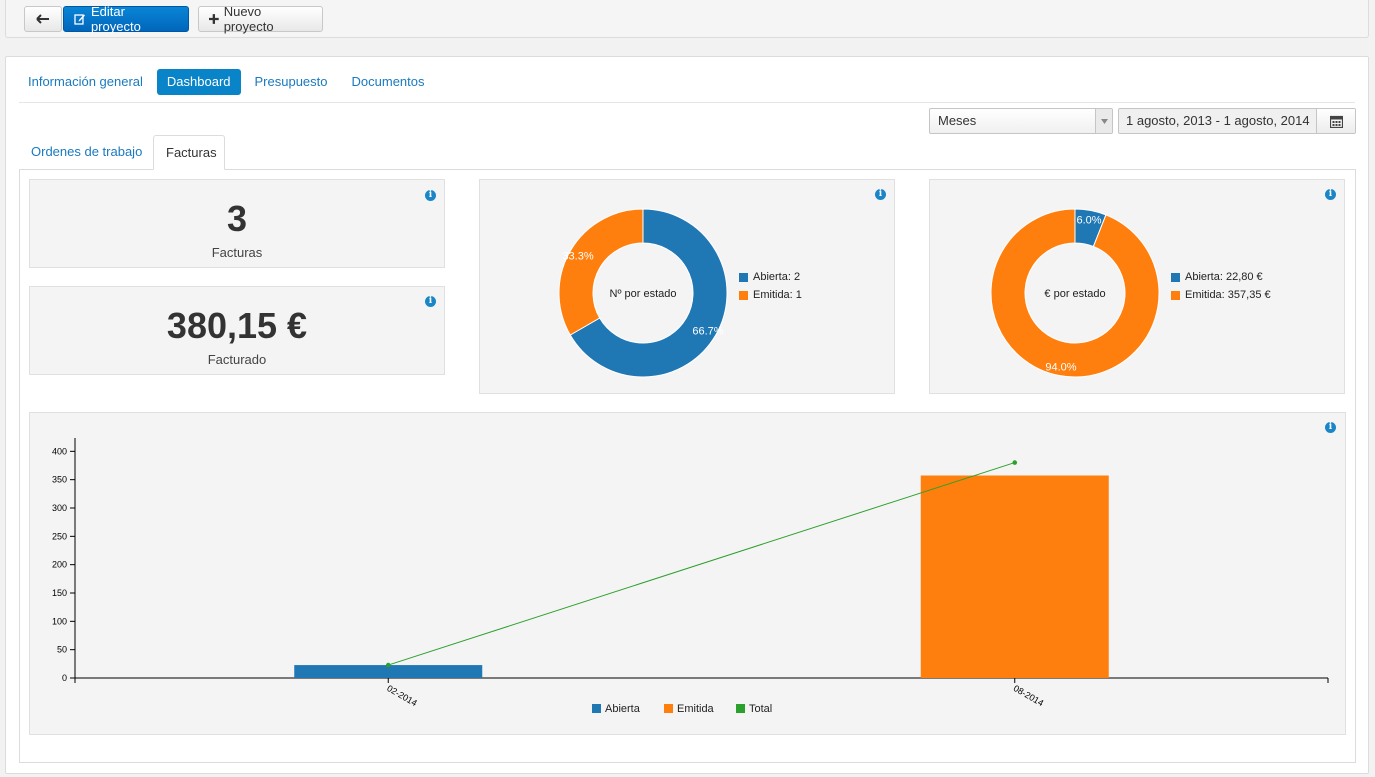  I want to click on edit-icon, so click(79, 19).